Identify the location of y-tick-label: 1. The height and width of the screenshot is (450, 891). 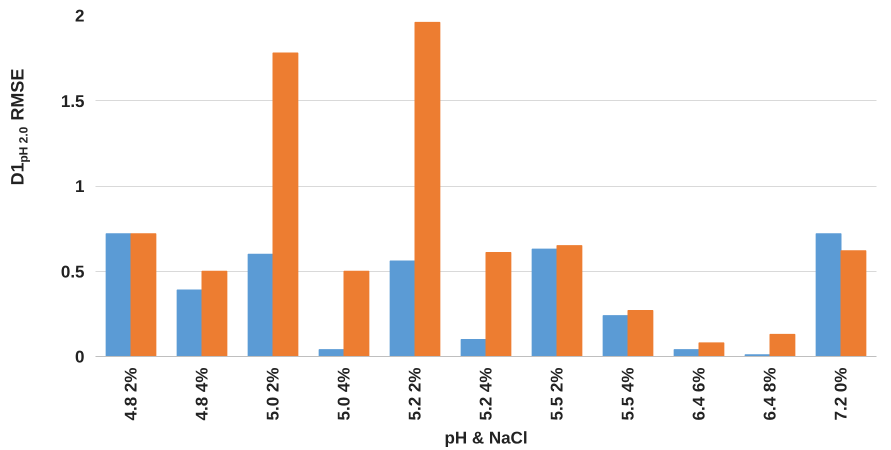
(80, 186).